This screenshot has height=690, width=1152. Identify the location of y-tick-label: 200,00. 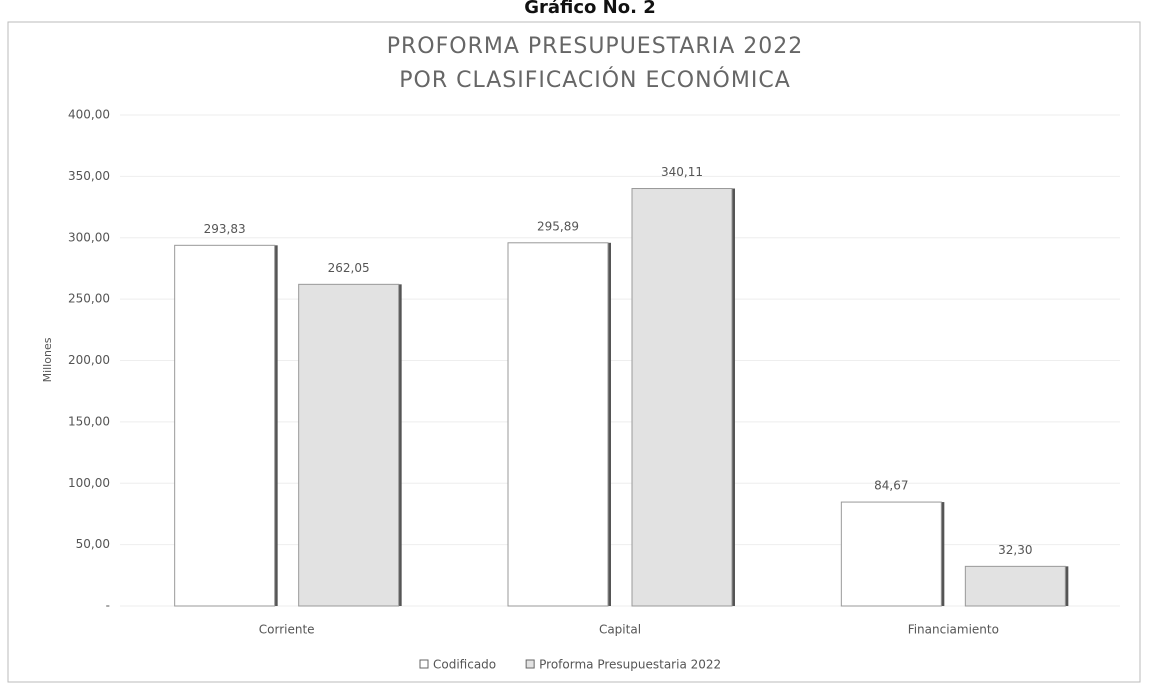
(89, 360).